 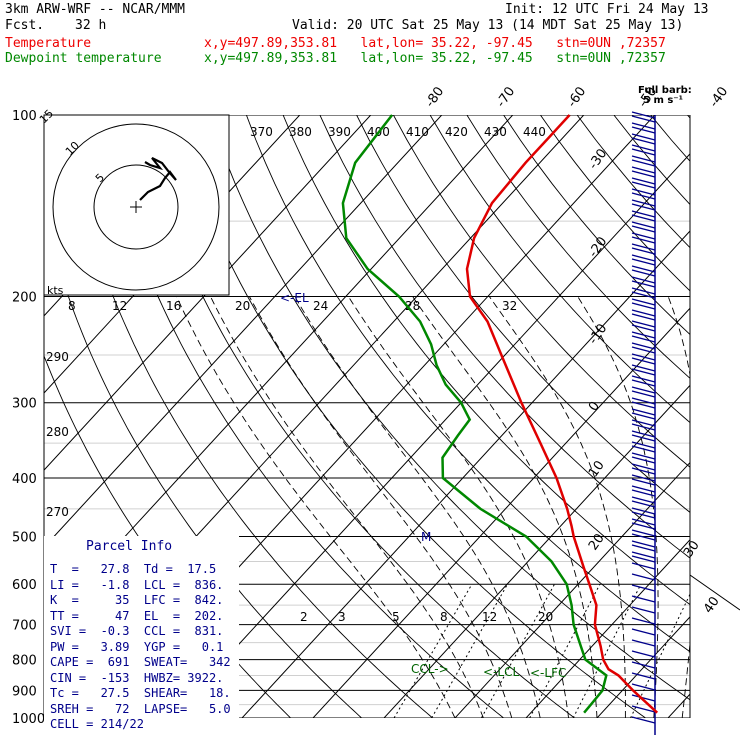 What do you see at coordinates (173, 306) in the screenshot?
I see `thetae-label: 16` at bounding box center [173, 306].